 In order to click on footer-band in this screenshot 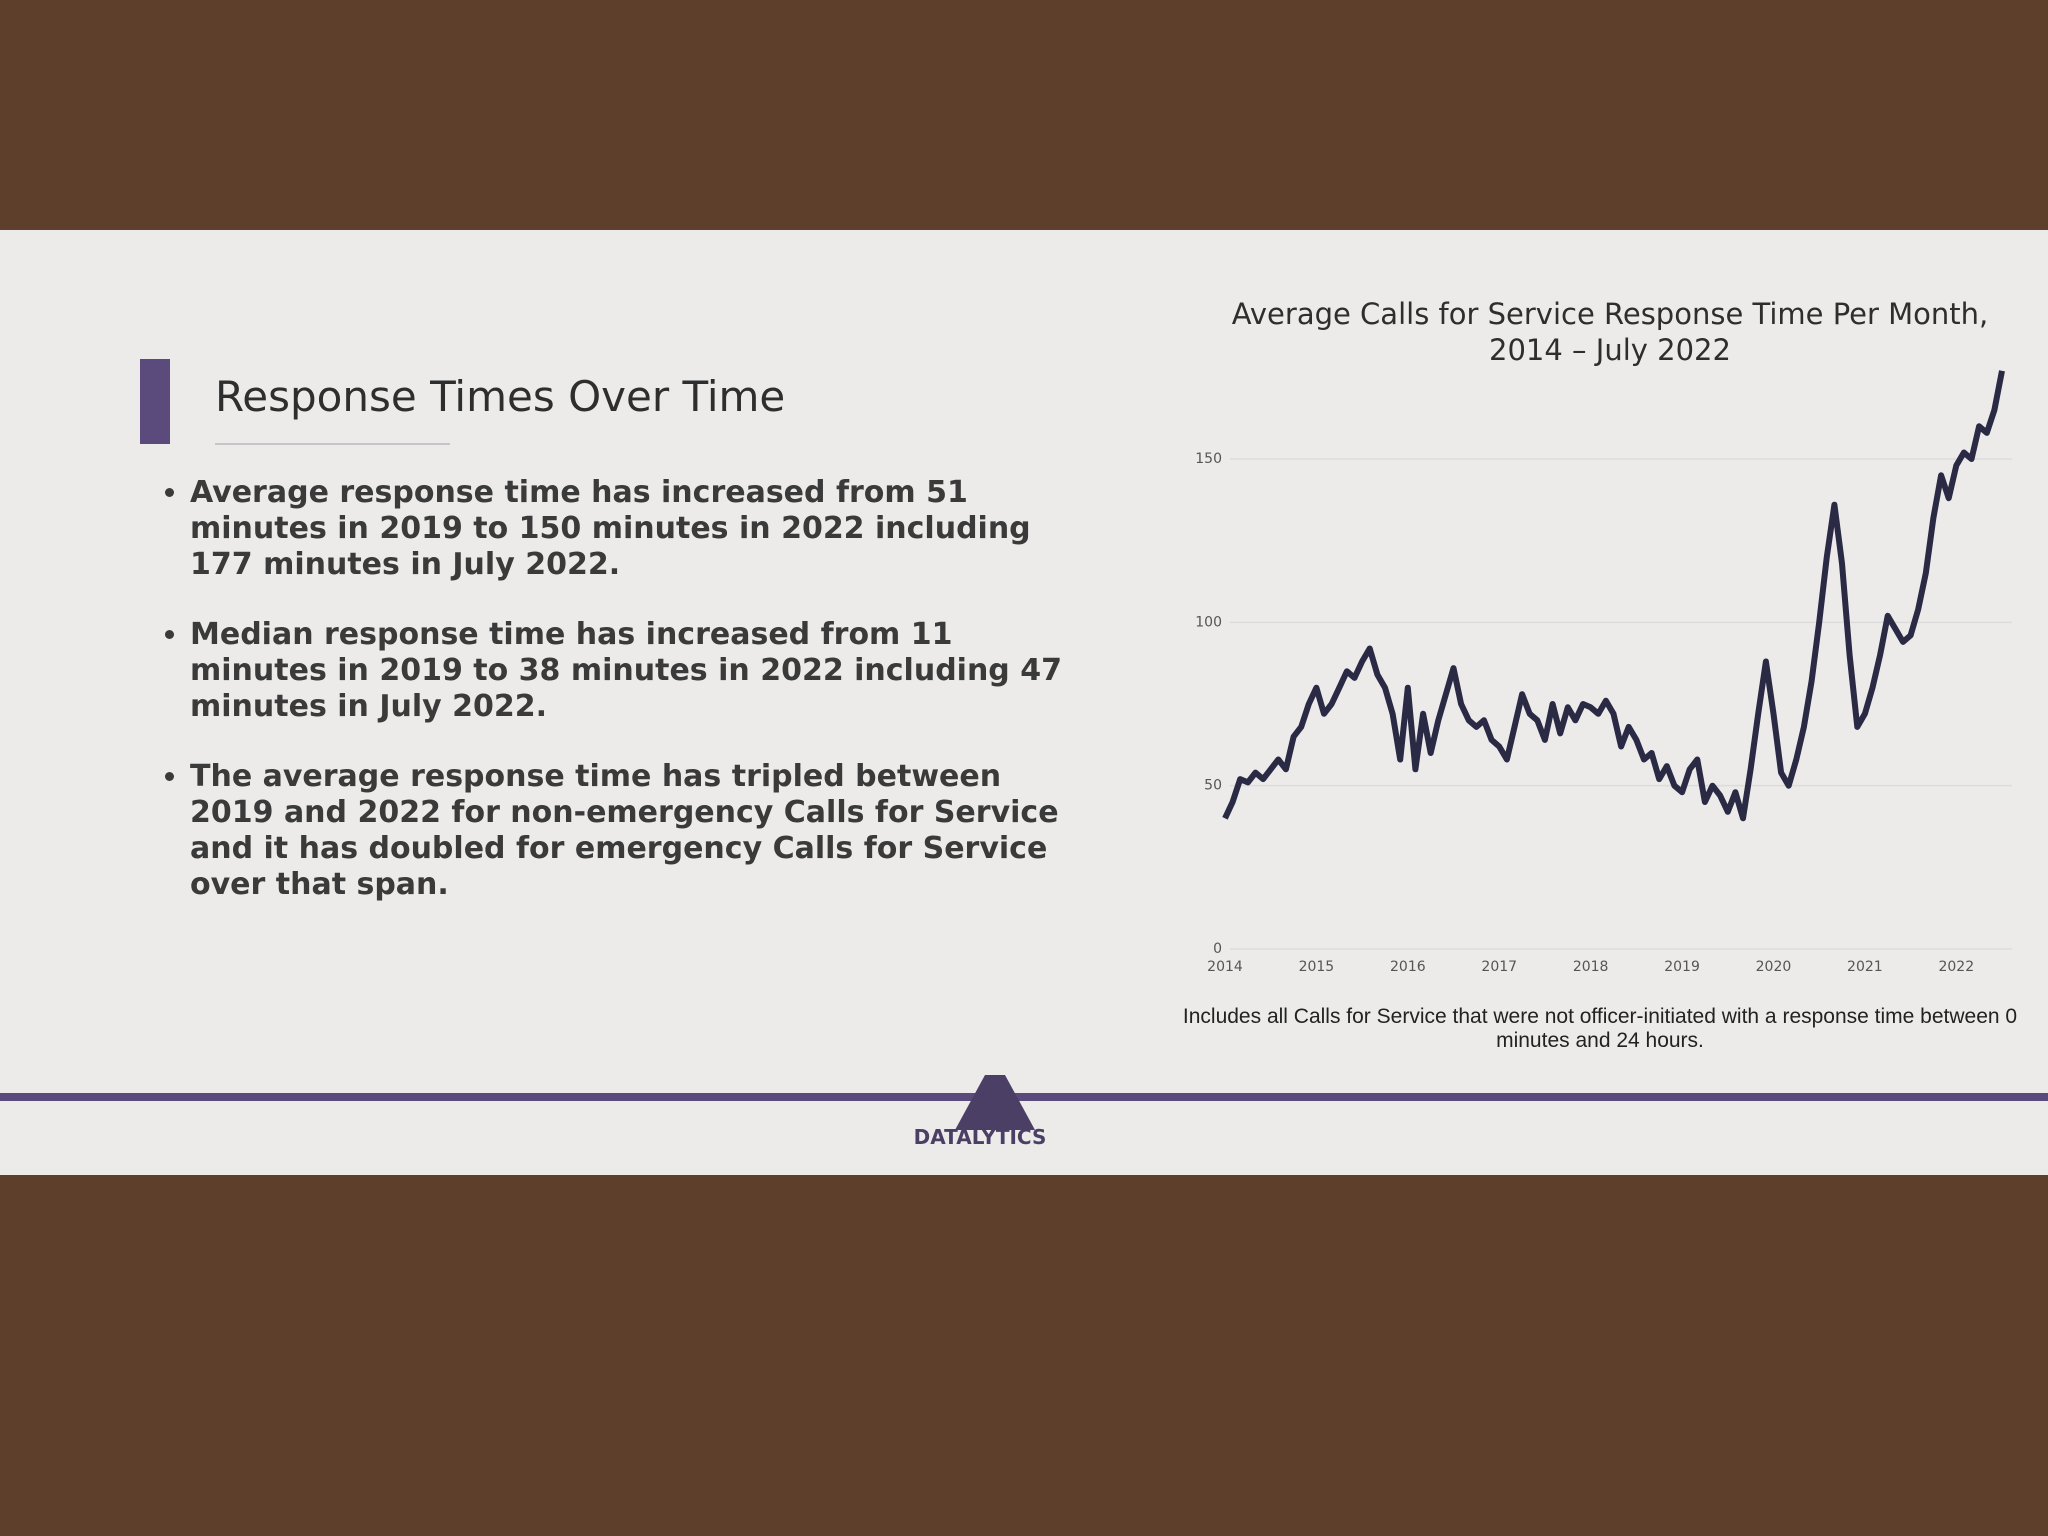, I will do `click(1024, 1097)`.